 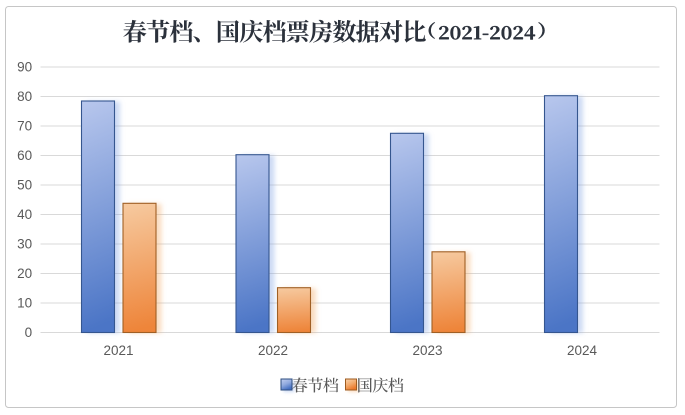 What do you see at coordinates (24, 244) in the screenshot?
I see `svg-text: 30` at bounding box center [24, 244].